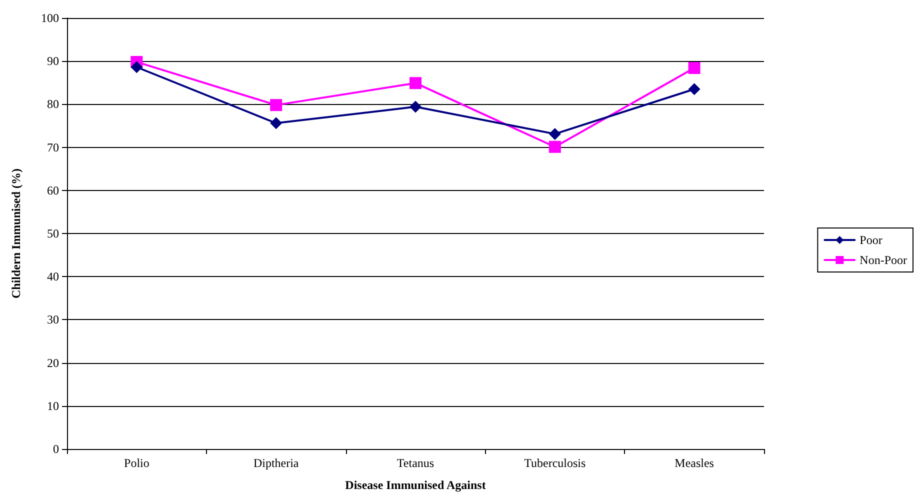 This screenshot has height=500, width=916. What do you see at coordinates (53, 104) in the screenshot?
I see `y-tick-label: 80` at bounding box center [53, 104].